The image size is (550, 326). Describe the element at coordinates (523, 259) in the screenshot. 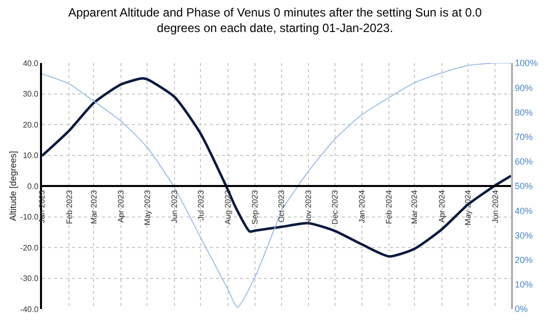

I see `y2-tick-label: 20%` at that location.